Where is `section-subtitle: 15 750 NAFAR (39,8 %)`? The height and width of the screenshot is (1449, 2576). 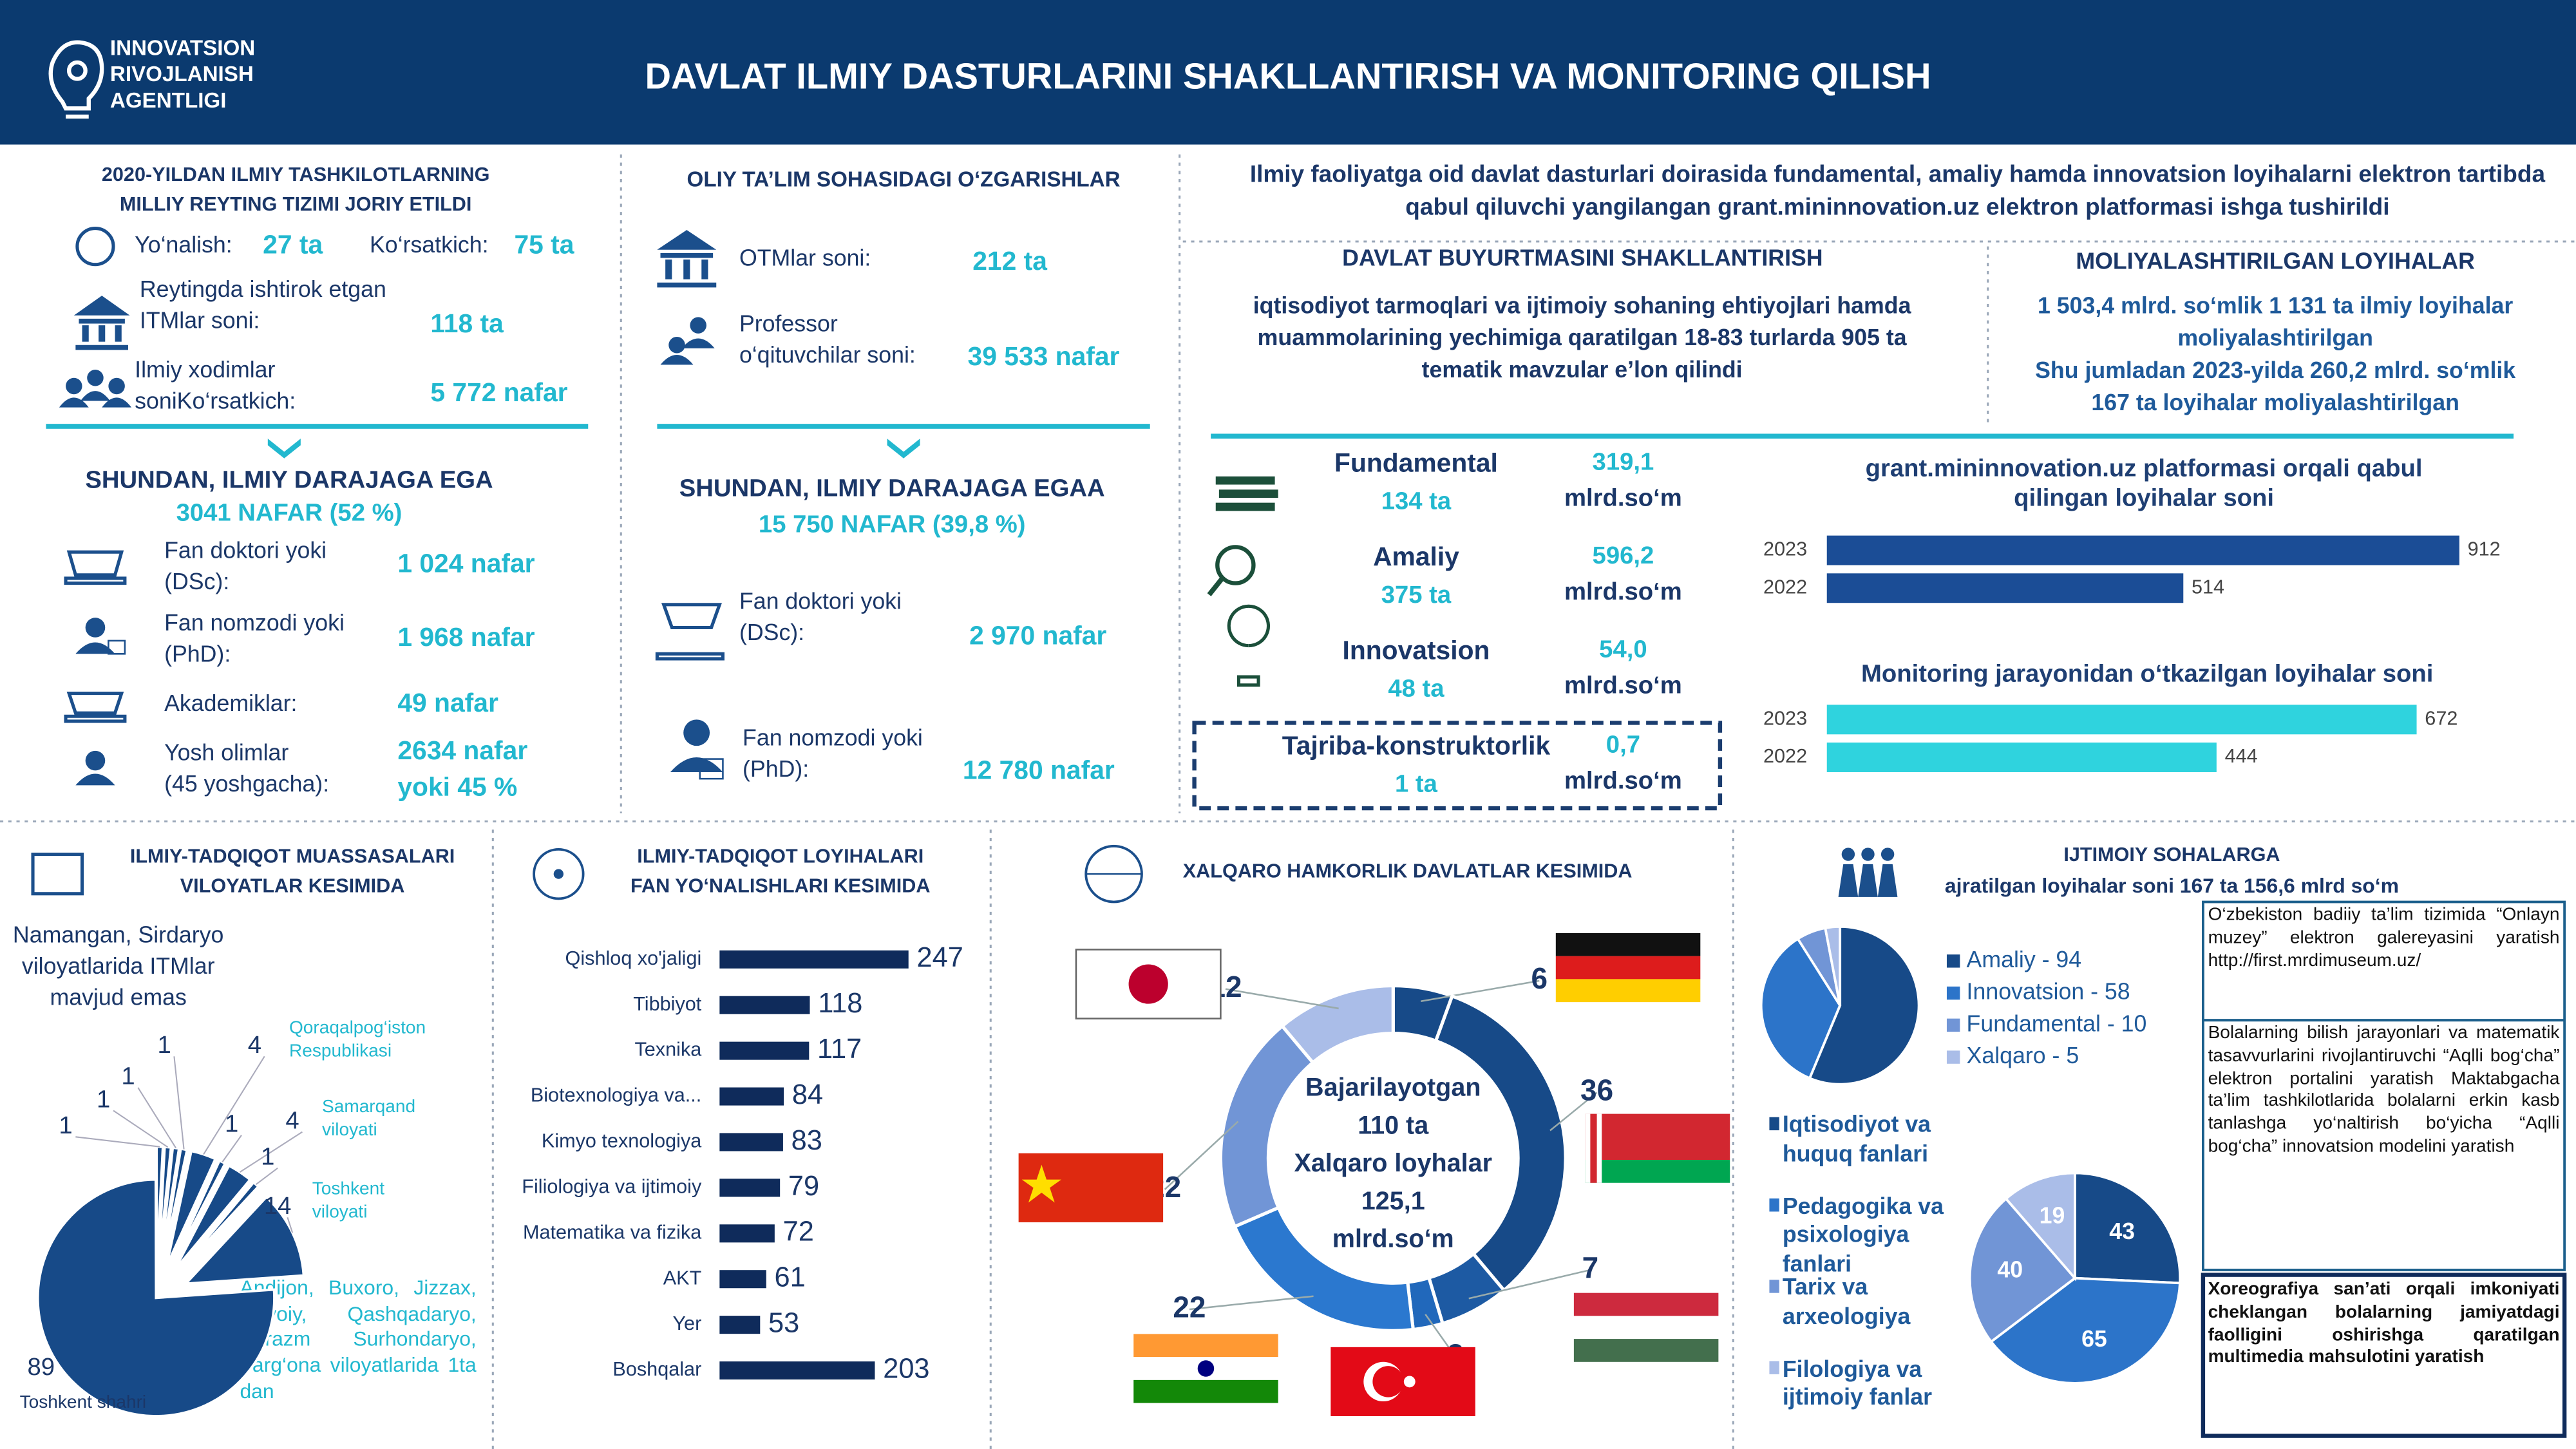
section-subtitle: 15 750 NAFAR (39,8 %) is located at coordinates (892, 524).